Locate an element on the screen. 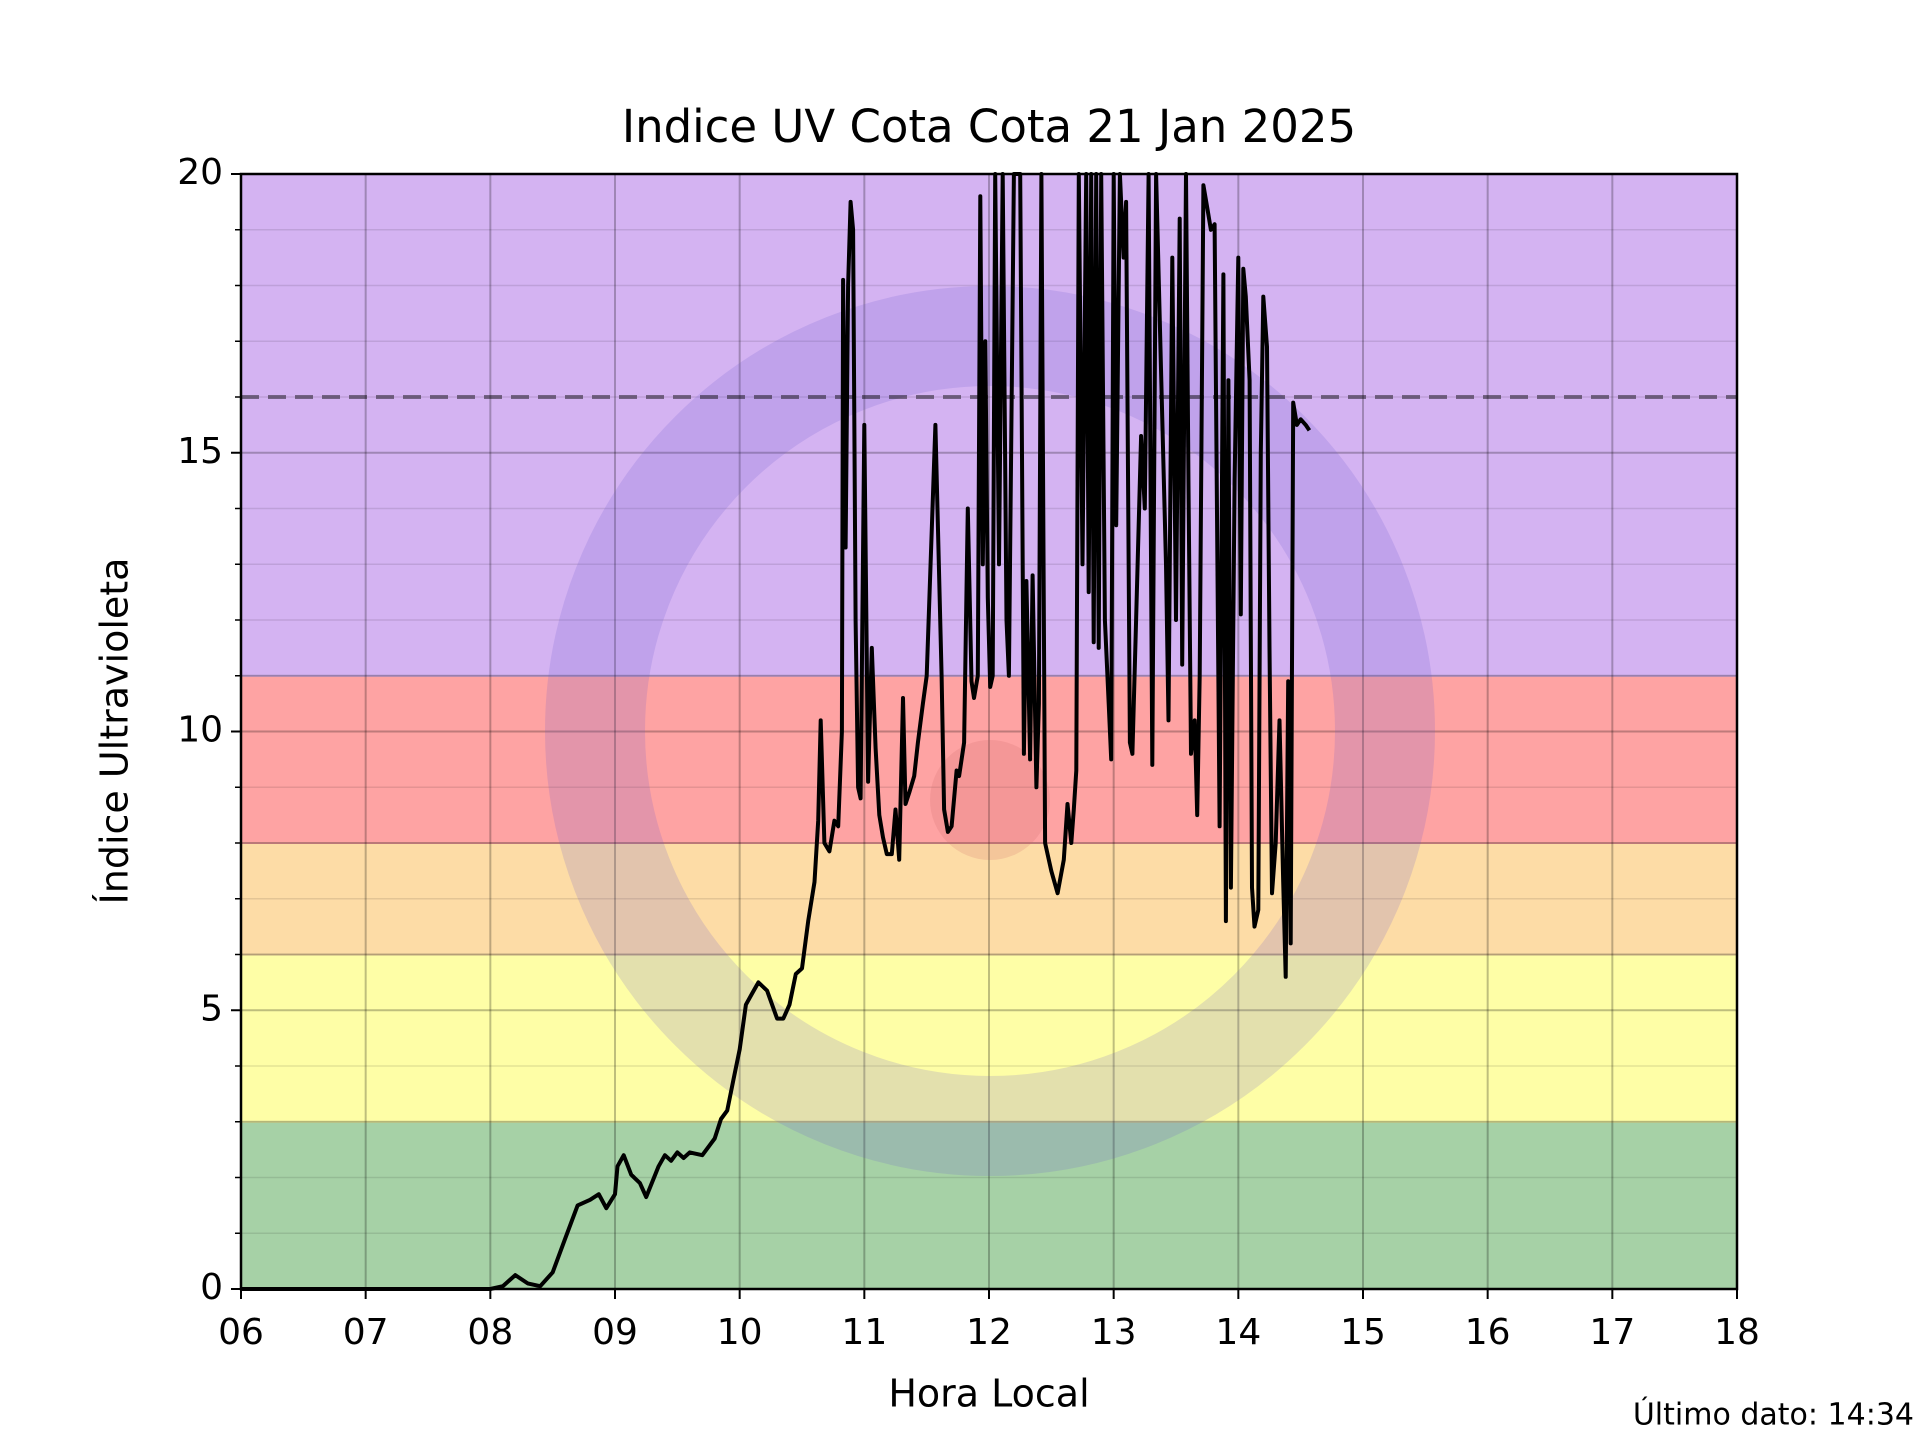 This screenshot has height=1440, width=1920. x-tick-label: 06 is located at coordinates (241, 1332).